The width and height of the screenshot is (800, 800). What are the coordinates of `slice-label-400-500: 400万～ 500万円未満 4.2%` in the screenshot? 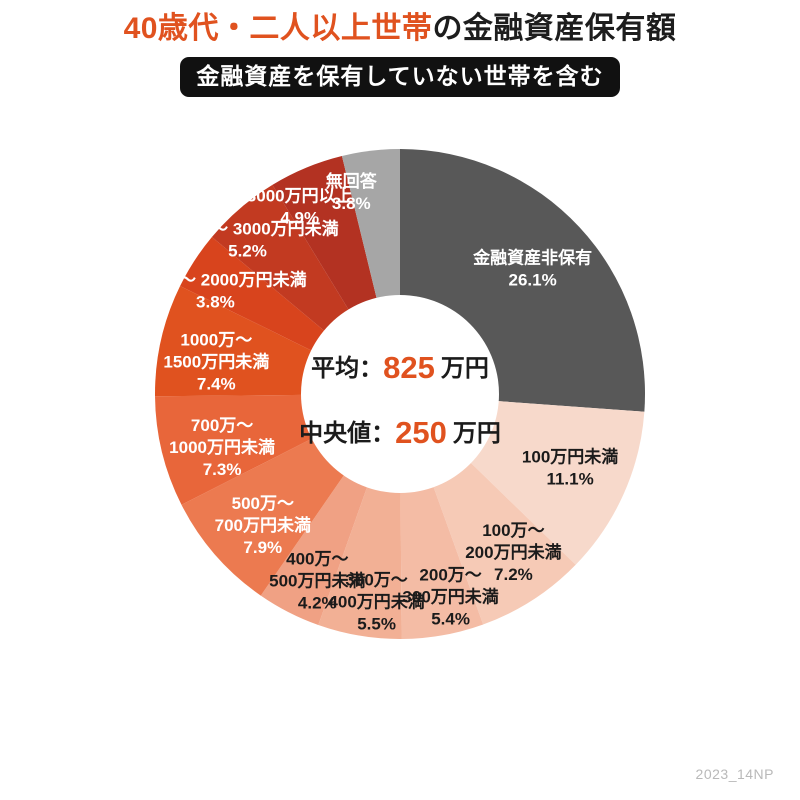 It's located at (317, 581).